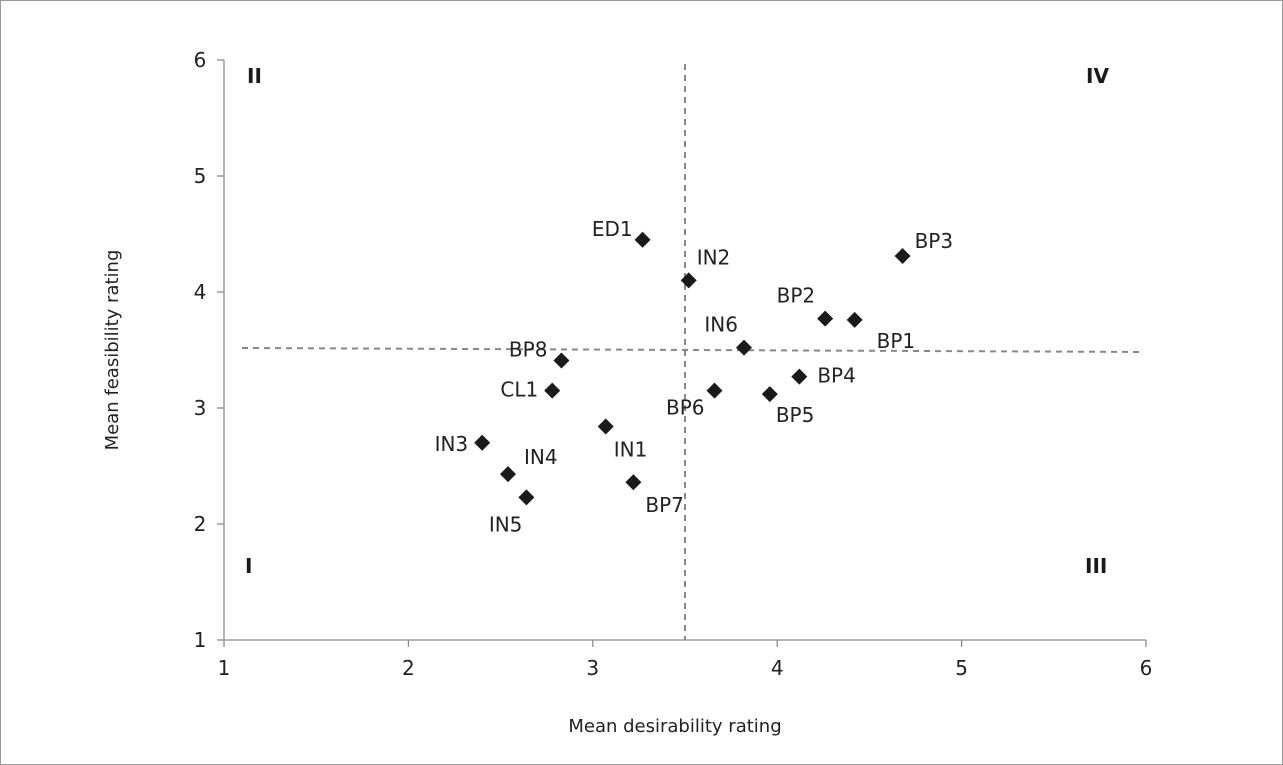 This screenshot has height=765, width=1283. What do you see at coordinates (799, 376) in the screenshot?
I see `data-point-bp4` at bounding box center [799, 376].